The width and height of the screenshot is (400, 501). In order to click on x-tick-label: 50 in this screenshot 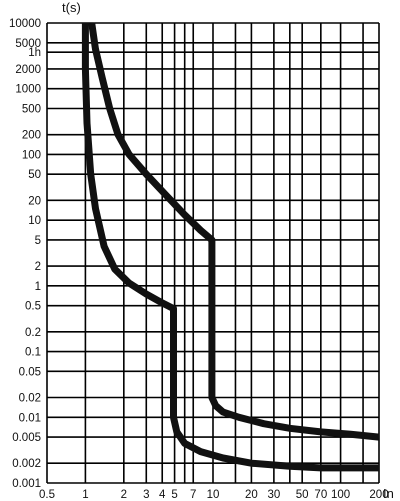, I will do `click(302, 495)`.